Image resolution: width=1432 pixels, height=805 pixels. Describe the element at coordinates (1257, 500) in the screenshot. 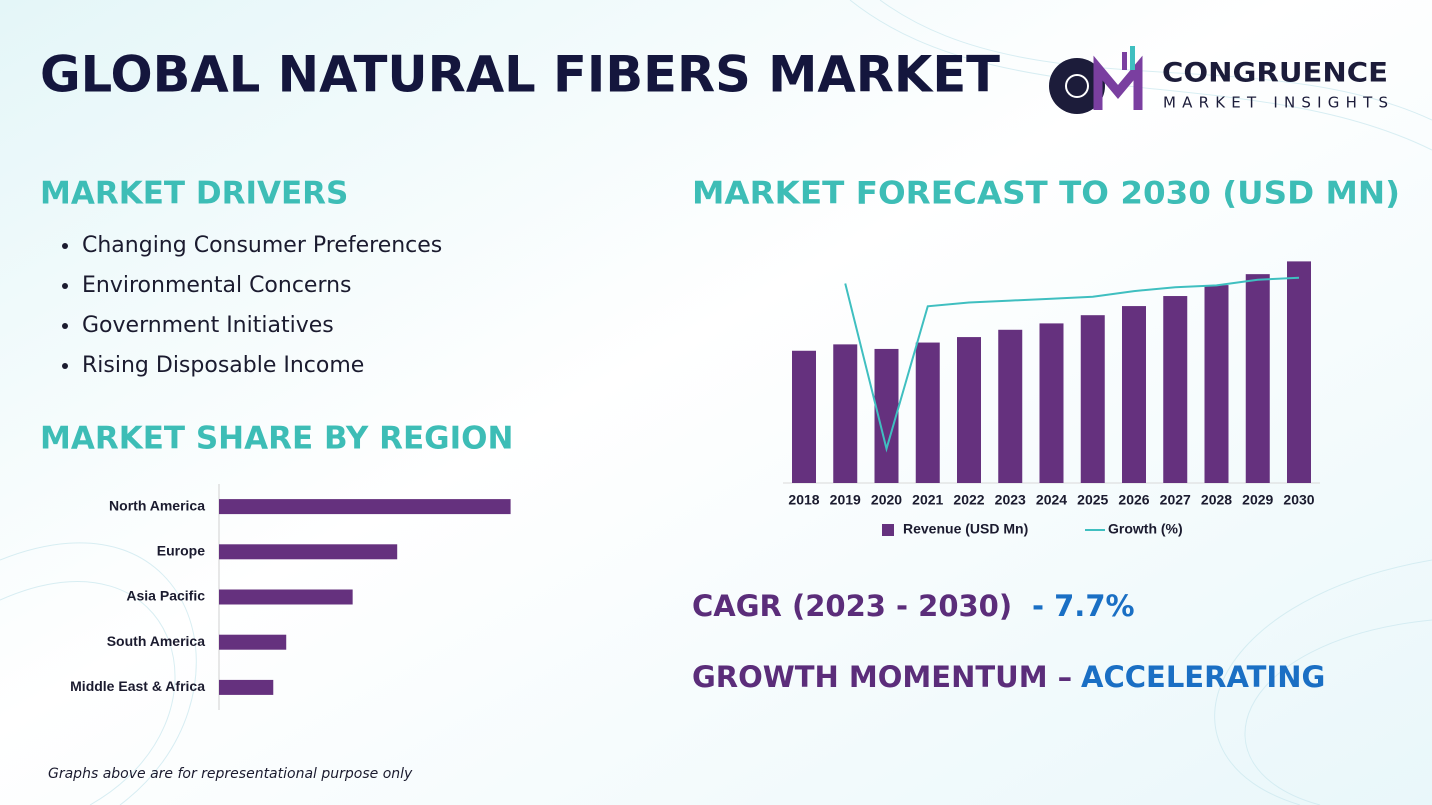

I see `x-tick-label: 2029` at that location.